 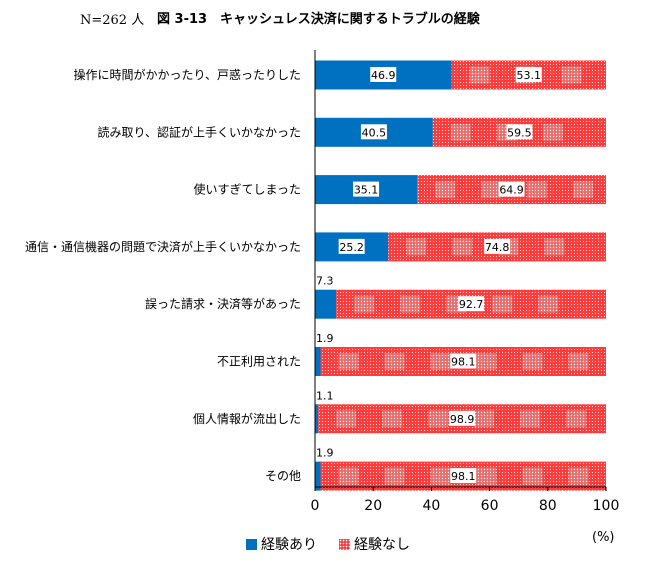 I want to click on value-label-yes: 25.2, so click(x=351, y=247).